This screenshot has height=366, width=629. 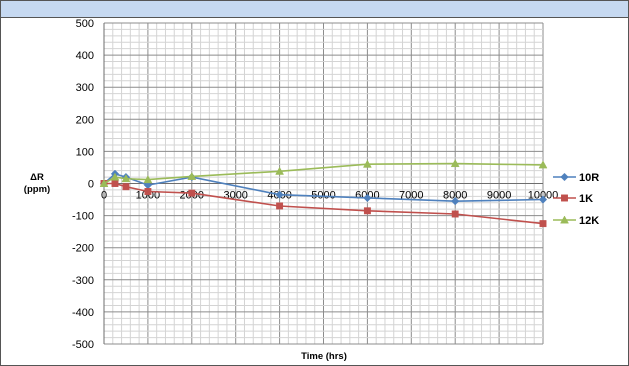 I want to click on legend-label: 12K, so click(x=589, y=221).